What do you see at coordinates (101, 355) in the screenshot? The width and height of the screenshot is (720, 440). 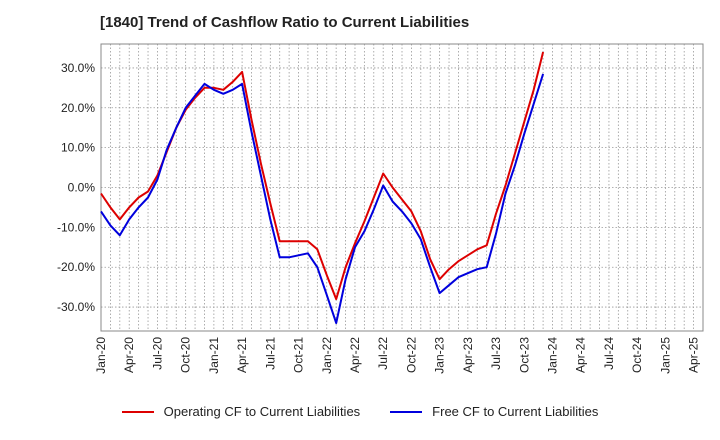 I see `x-tick-label: Jan-20` at bounding box center [101, 355].